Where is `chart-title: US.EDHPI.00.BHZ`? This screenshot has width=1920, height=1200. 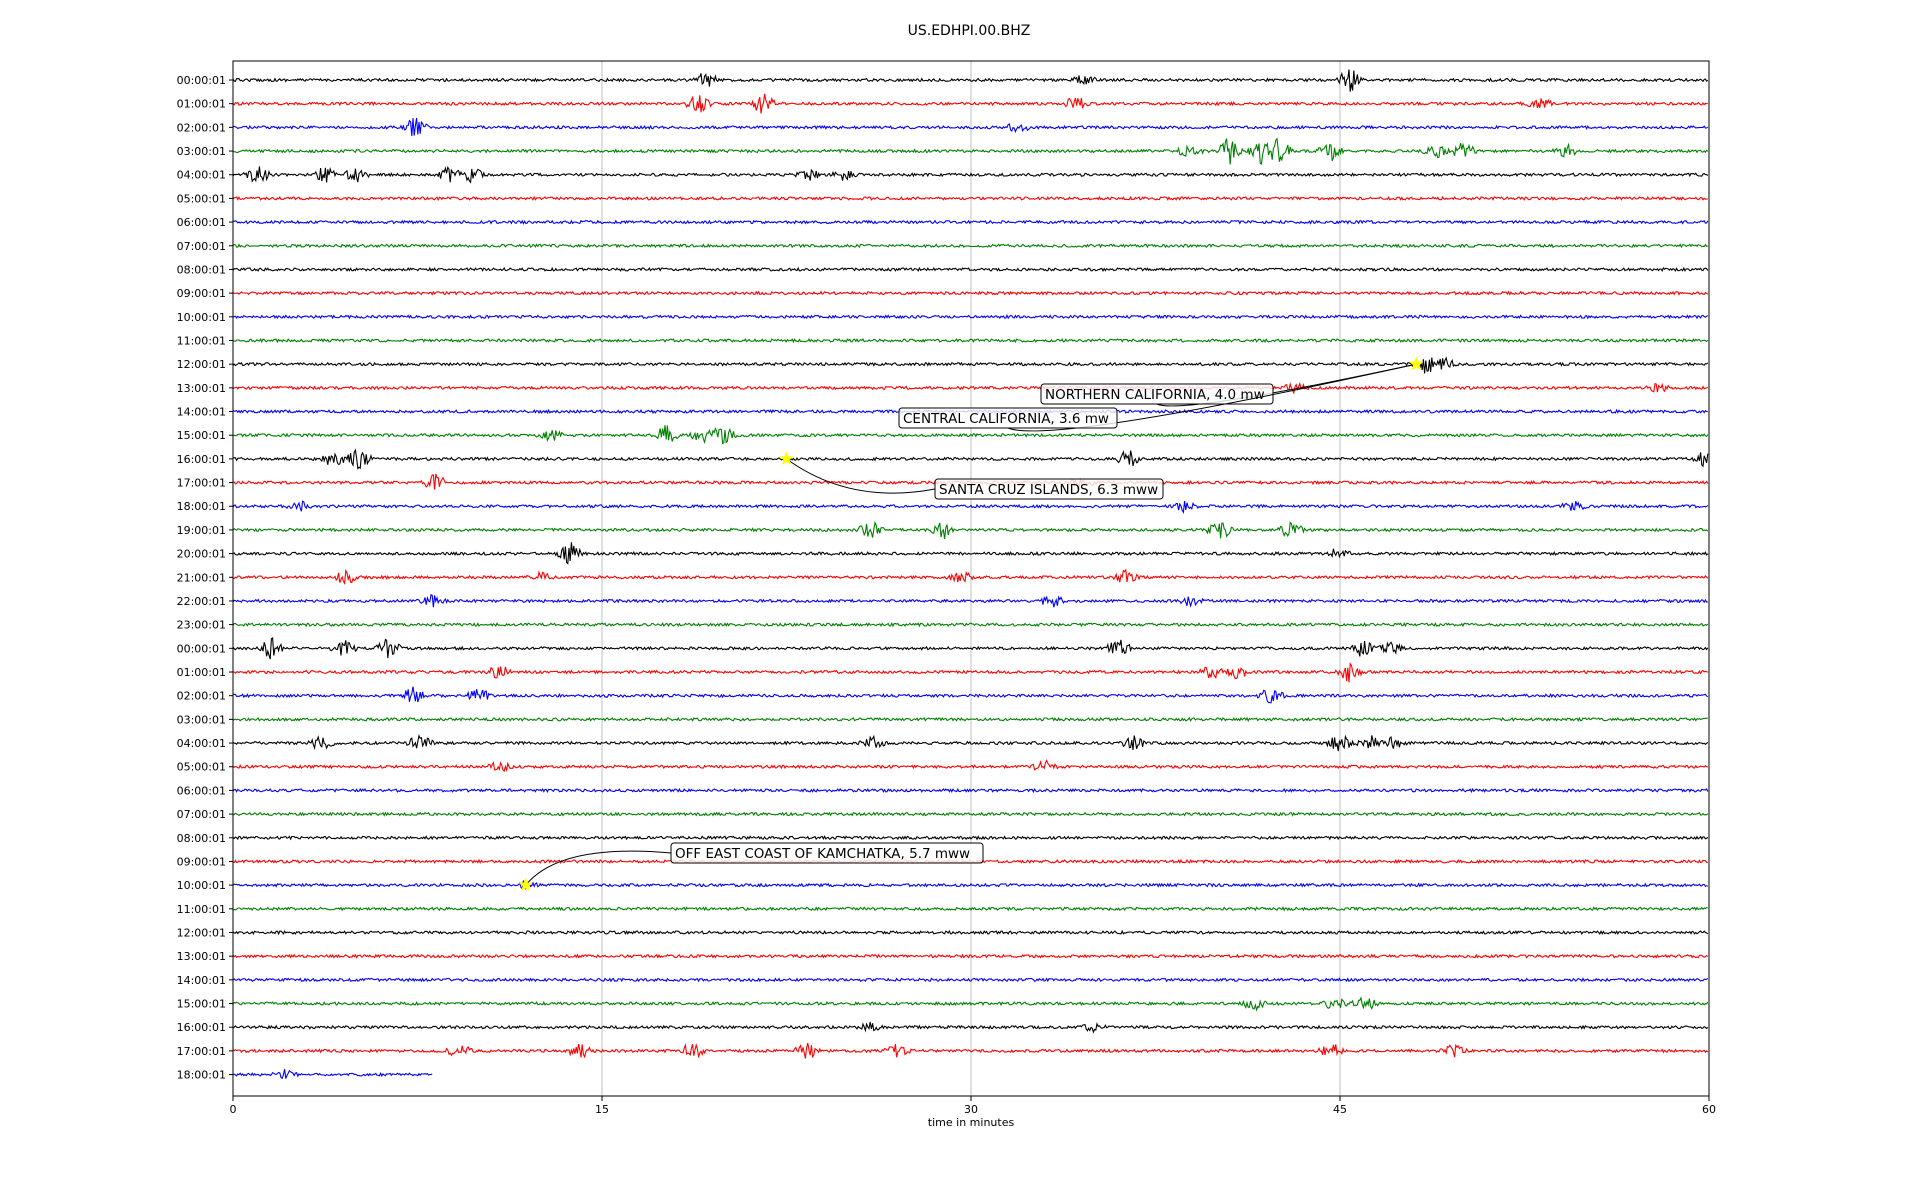
chart-title: US.EDHPI.00.BHZ is located at coordinates (969, 31).